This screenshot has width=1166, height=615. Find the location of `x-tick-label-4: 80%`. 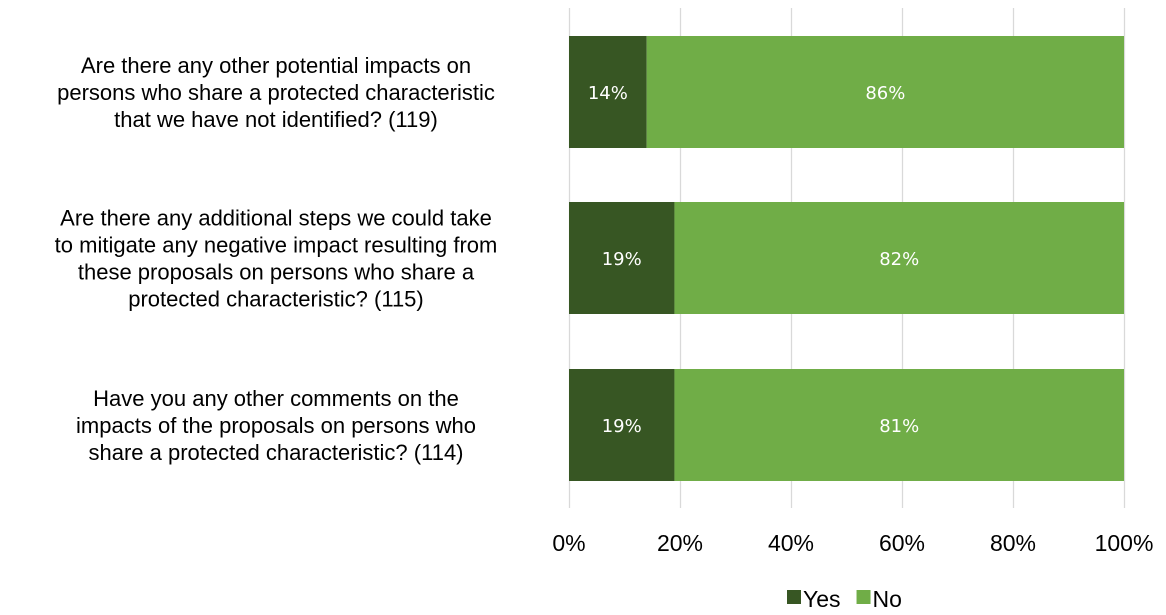

x-tick-label-4: 80% is located at coordinates (1013, 543).